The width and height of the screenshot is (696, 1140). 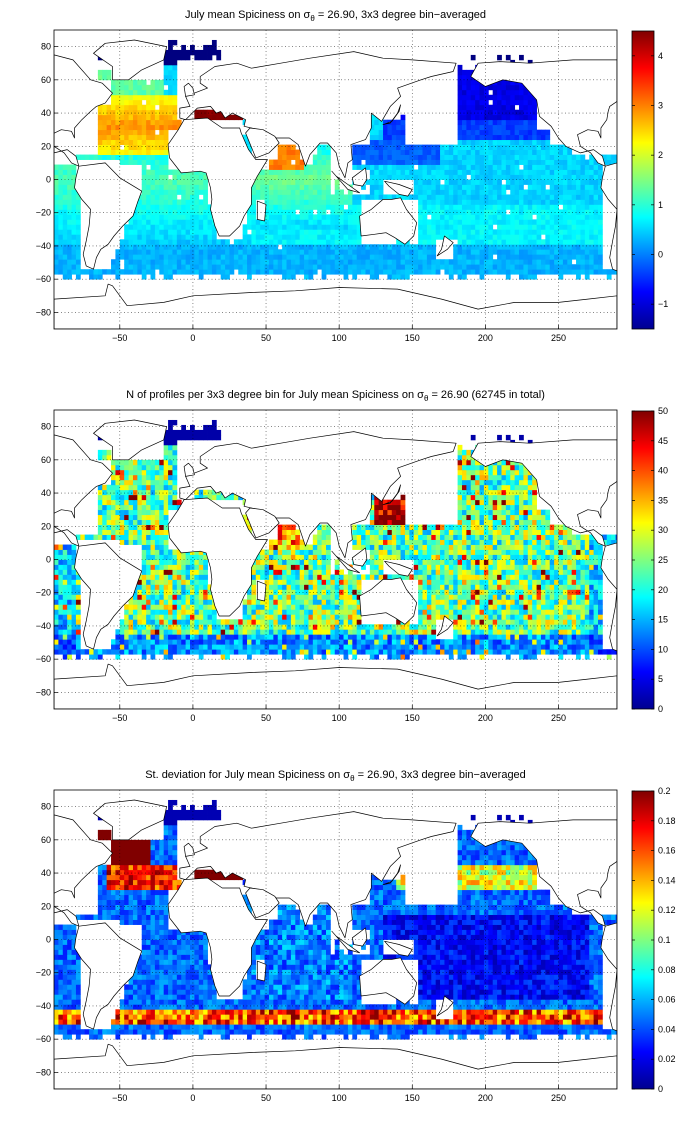 I want to click on y-tick-label: 60, so click(x=46, y=80).